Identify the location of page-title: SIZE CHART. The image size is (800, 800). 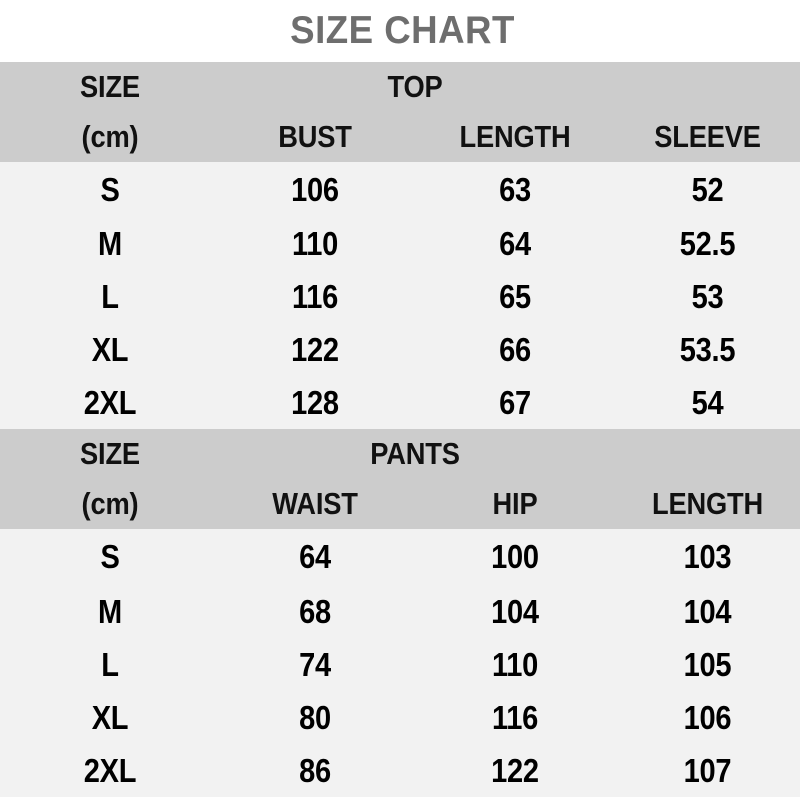
(402, 30).